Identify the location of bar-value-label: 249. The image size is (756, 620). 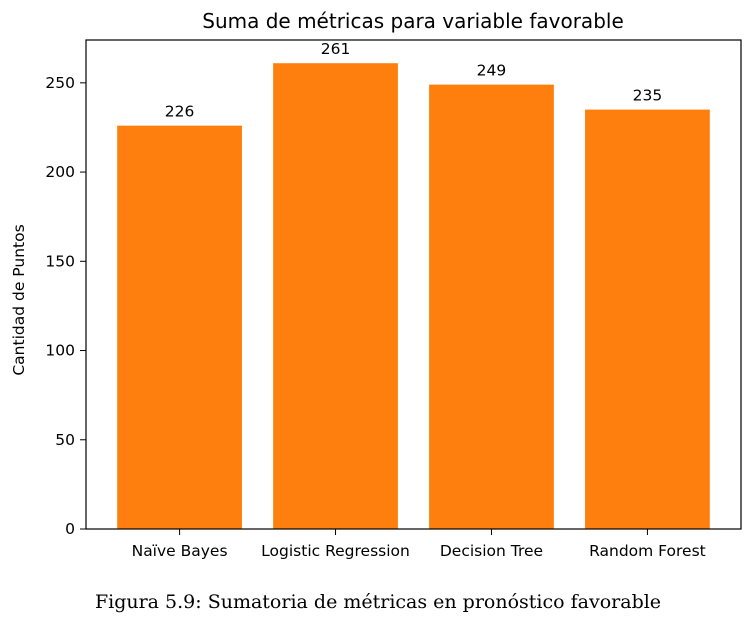
(492, 71).